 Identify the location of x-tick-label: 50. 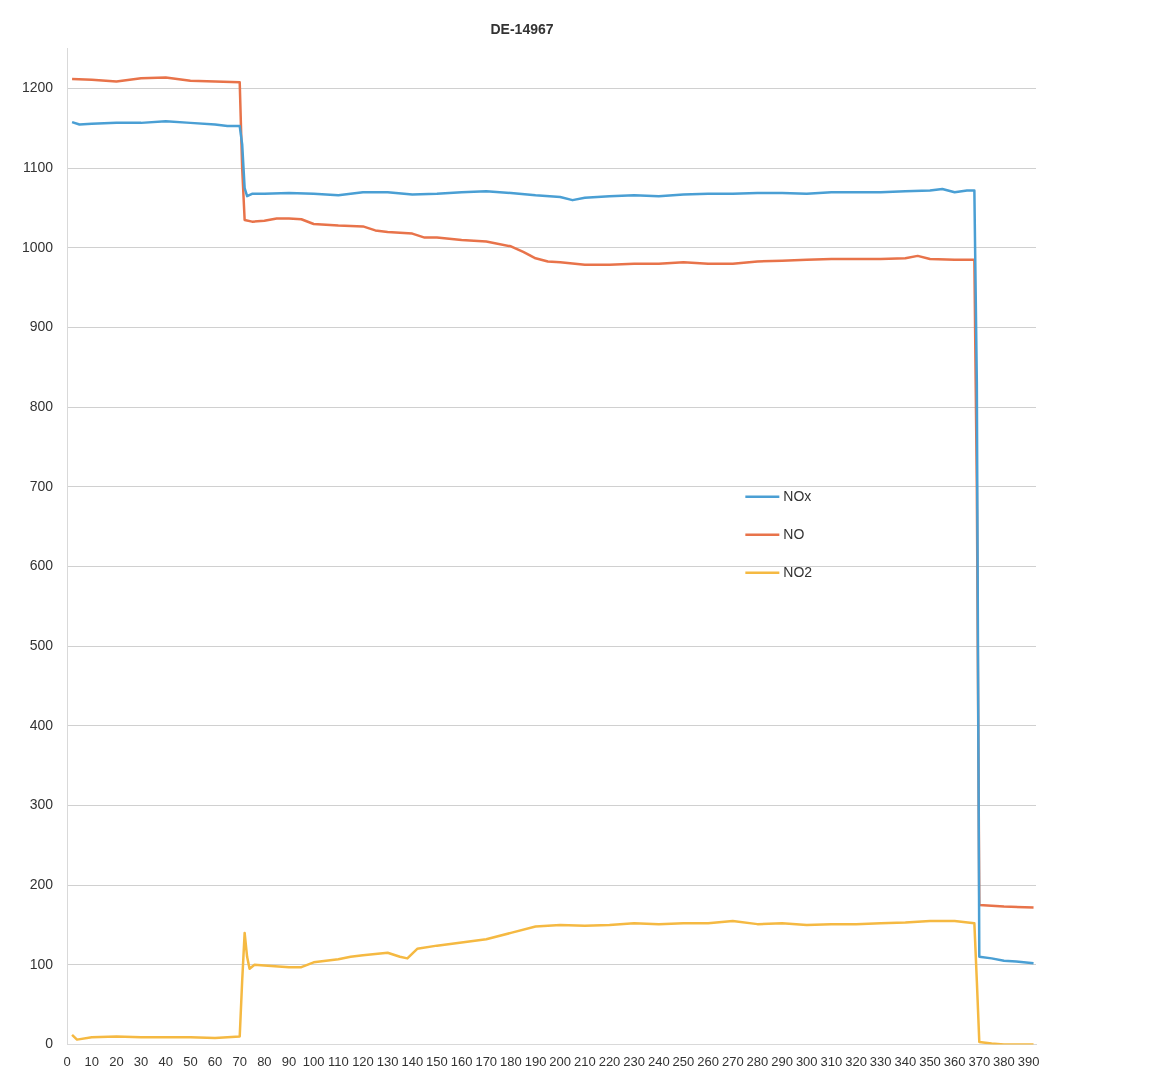
(190, 1061).